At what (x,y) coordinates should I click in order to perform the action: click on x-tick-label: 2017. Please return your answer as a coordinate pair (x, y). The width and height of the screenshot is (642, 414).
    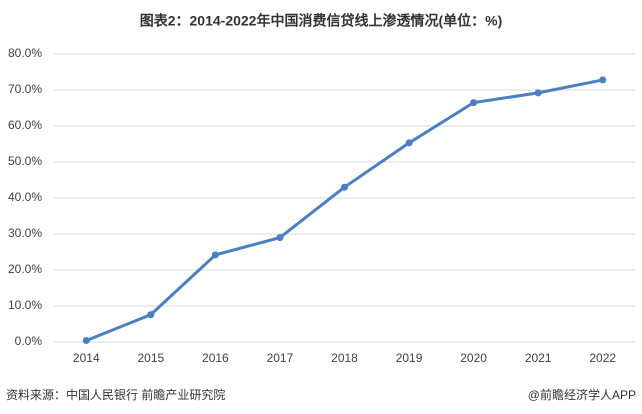
    Looking at the image, I should click on (280, 358).